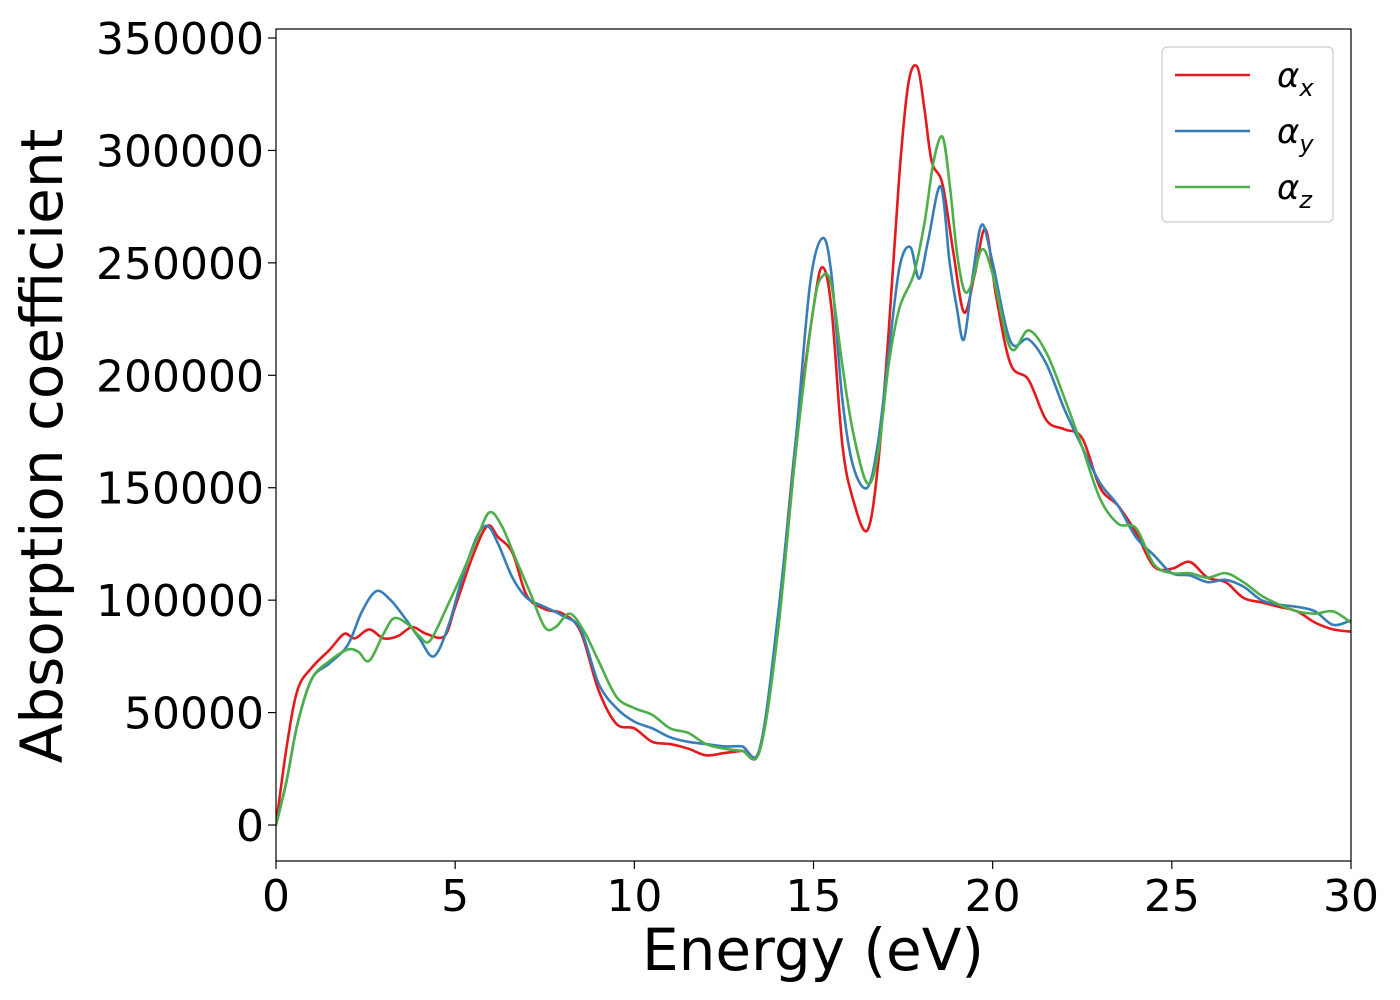 The image size is (1400, 1000). I want to click on legend-label-x: αx, so click(1295, 79).